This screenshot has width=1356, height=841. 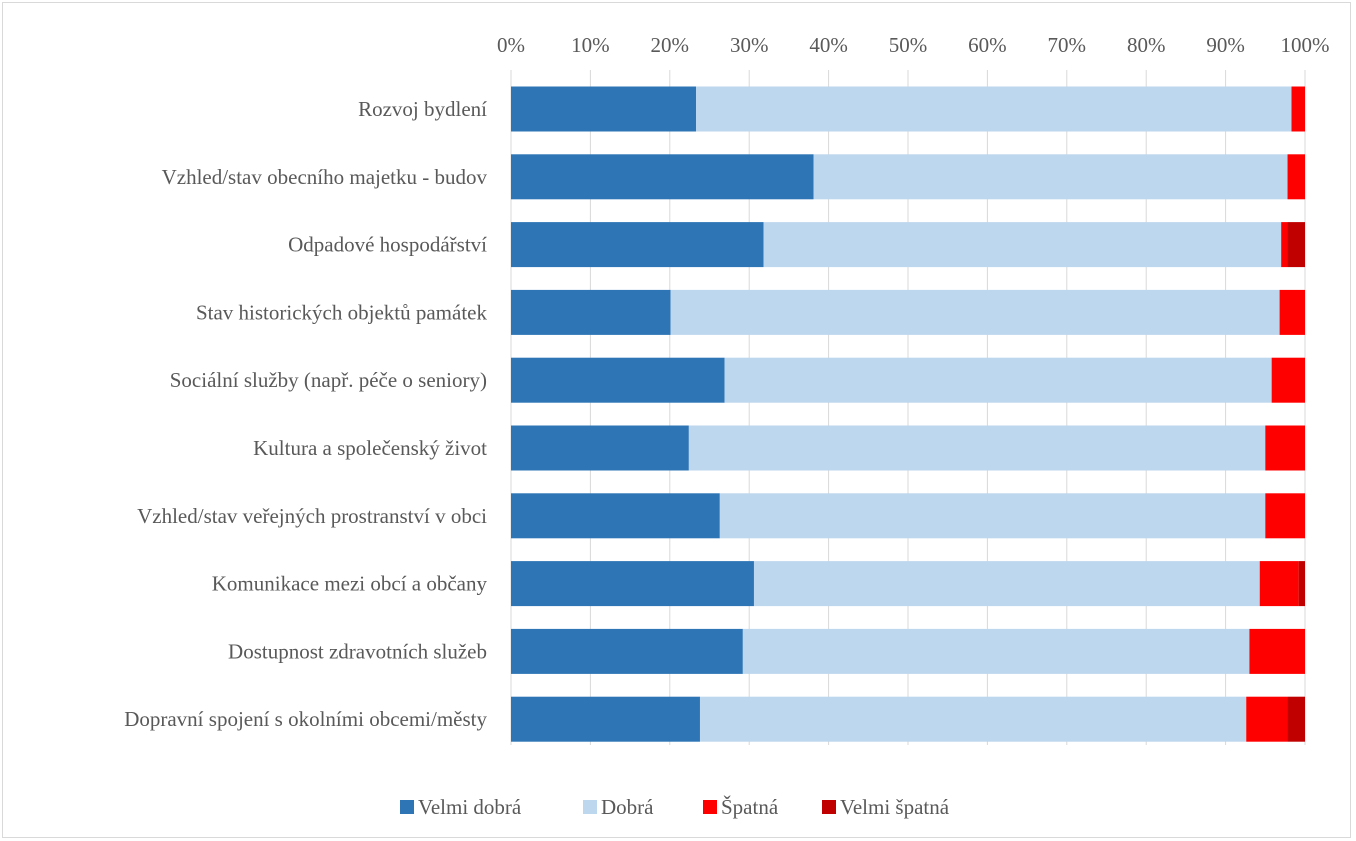 What do you see at coordinates (387, 245) in the screenshot?
I see `category-label: Odpadové hospodářství` at bounding box center [387, 245].